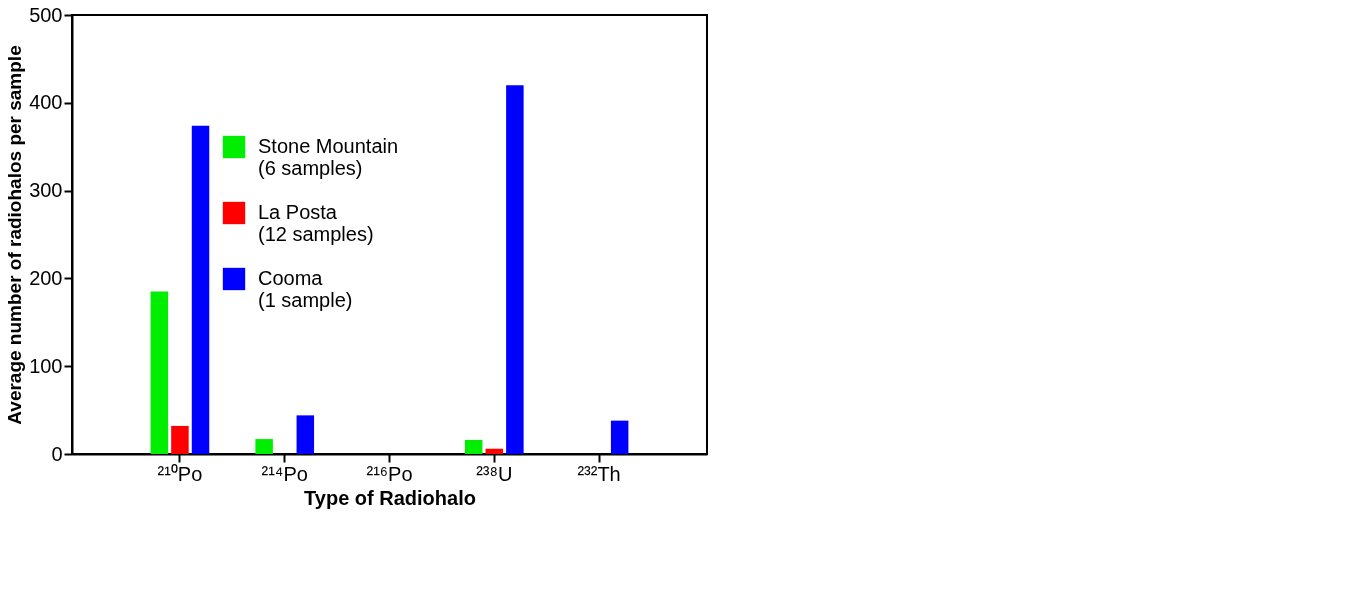 The image size is (1353, 589). I want to click on y-tick-label: 400, so click(46, 102).